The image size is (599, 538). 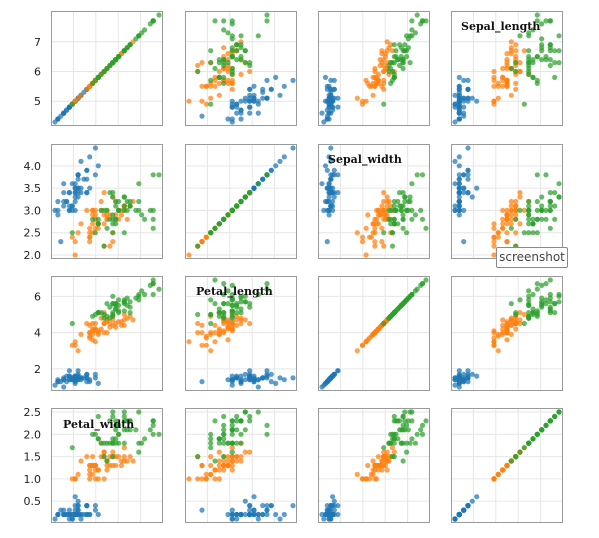 What do you see at coordinates (119, 57) in the screenshot?
I see `point-s2-p47-r0-c0` at bounding box center [119, 57].